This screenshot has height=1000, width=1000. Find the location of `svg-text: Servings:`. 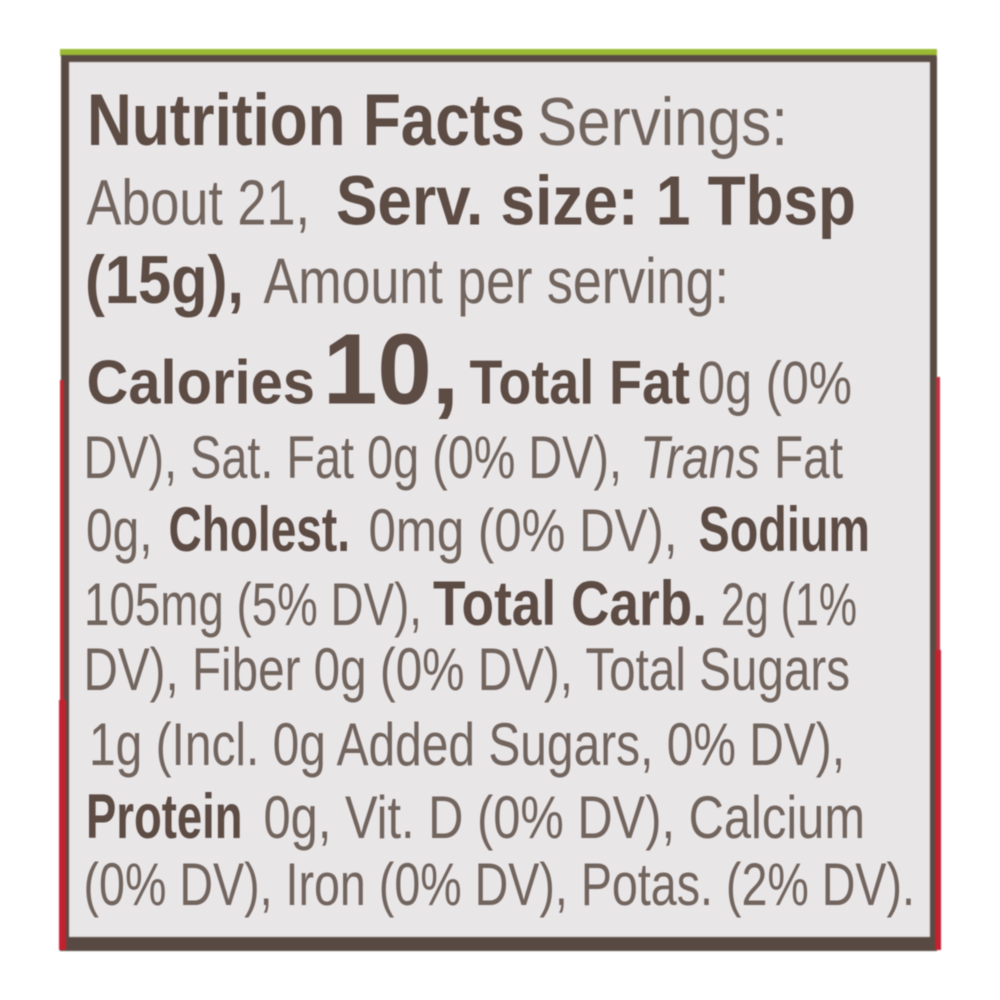

svg-text: Servings: is located at coordinates (662, 122).